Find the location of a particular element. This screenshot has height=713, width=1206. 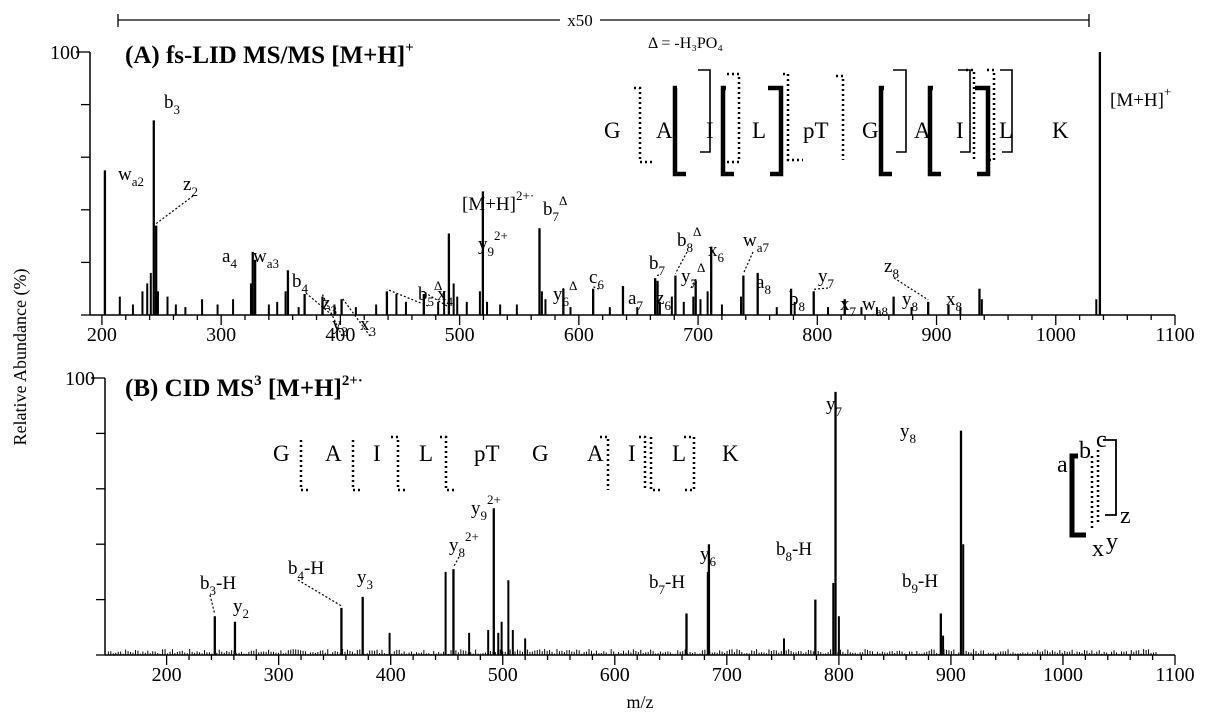

sequence-residue: A is located at coordinates (922, 130).